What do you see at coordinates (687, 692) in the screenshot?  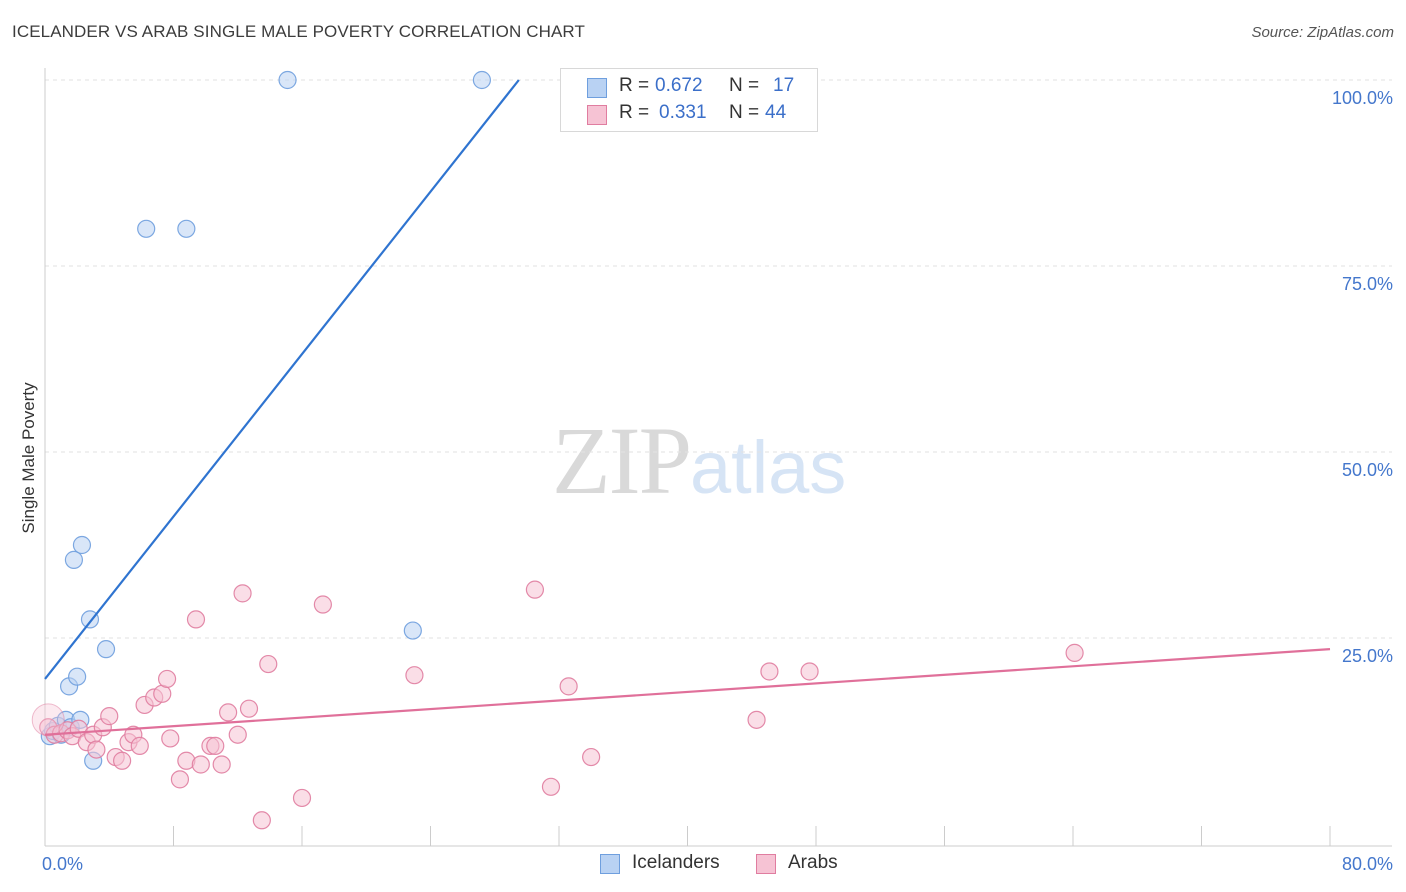 I see `arabs-trend-line` at bounding box center [687, 692].